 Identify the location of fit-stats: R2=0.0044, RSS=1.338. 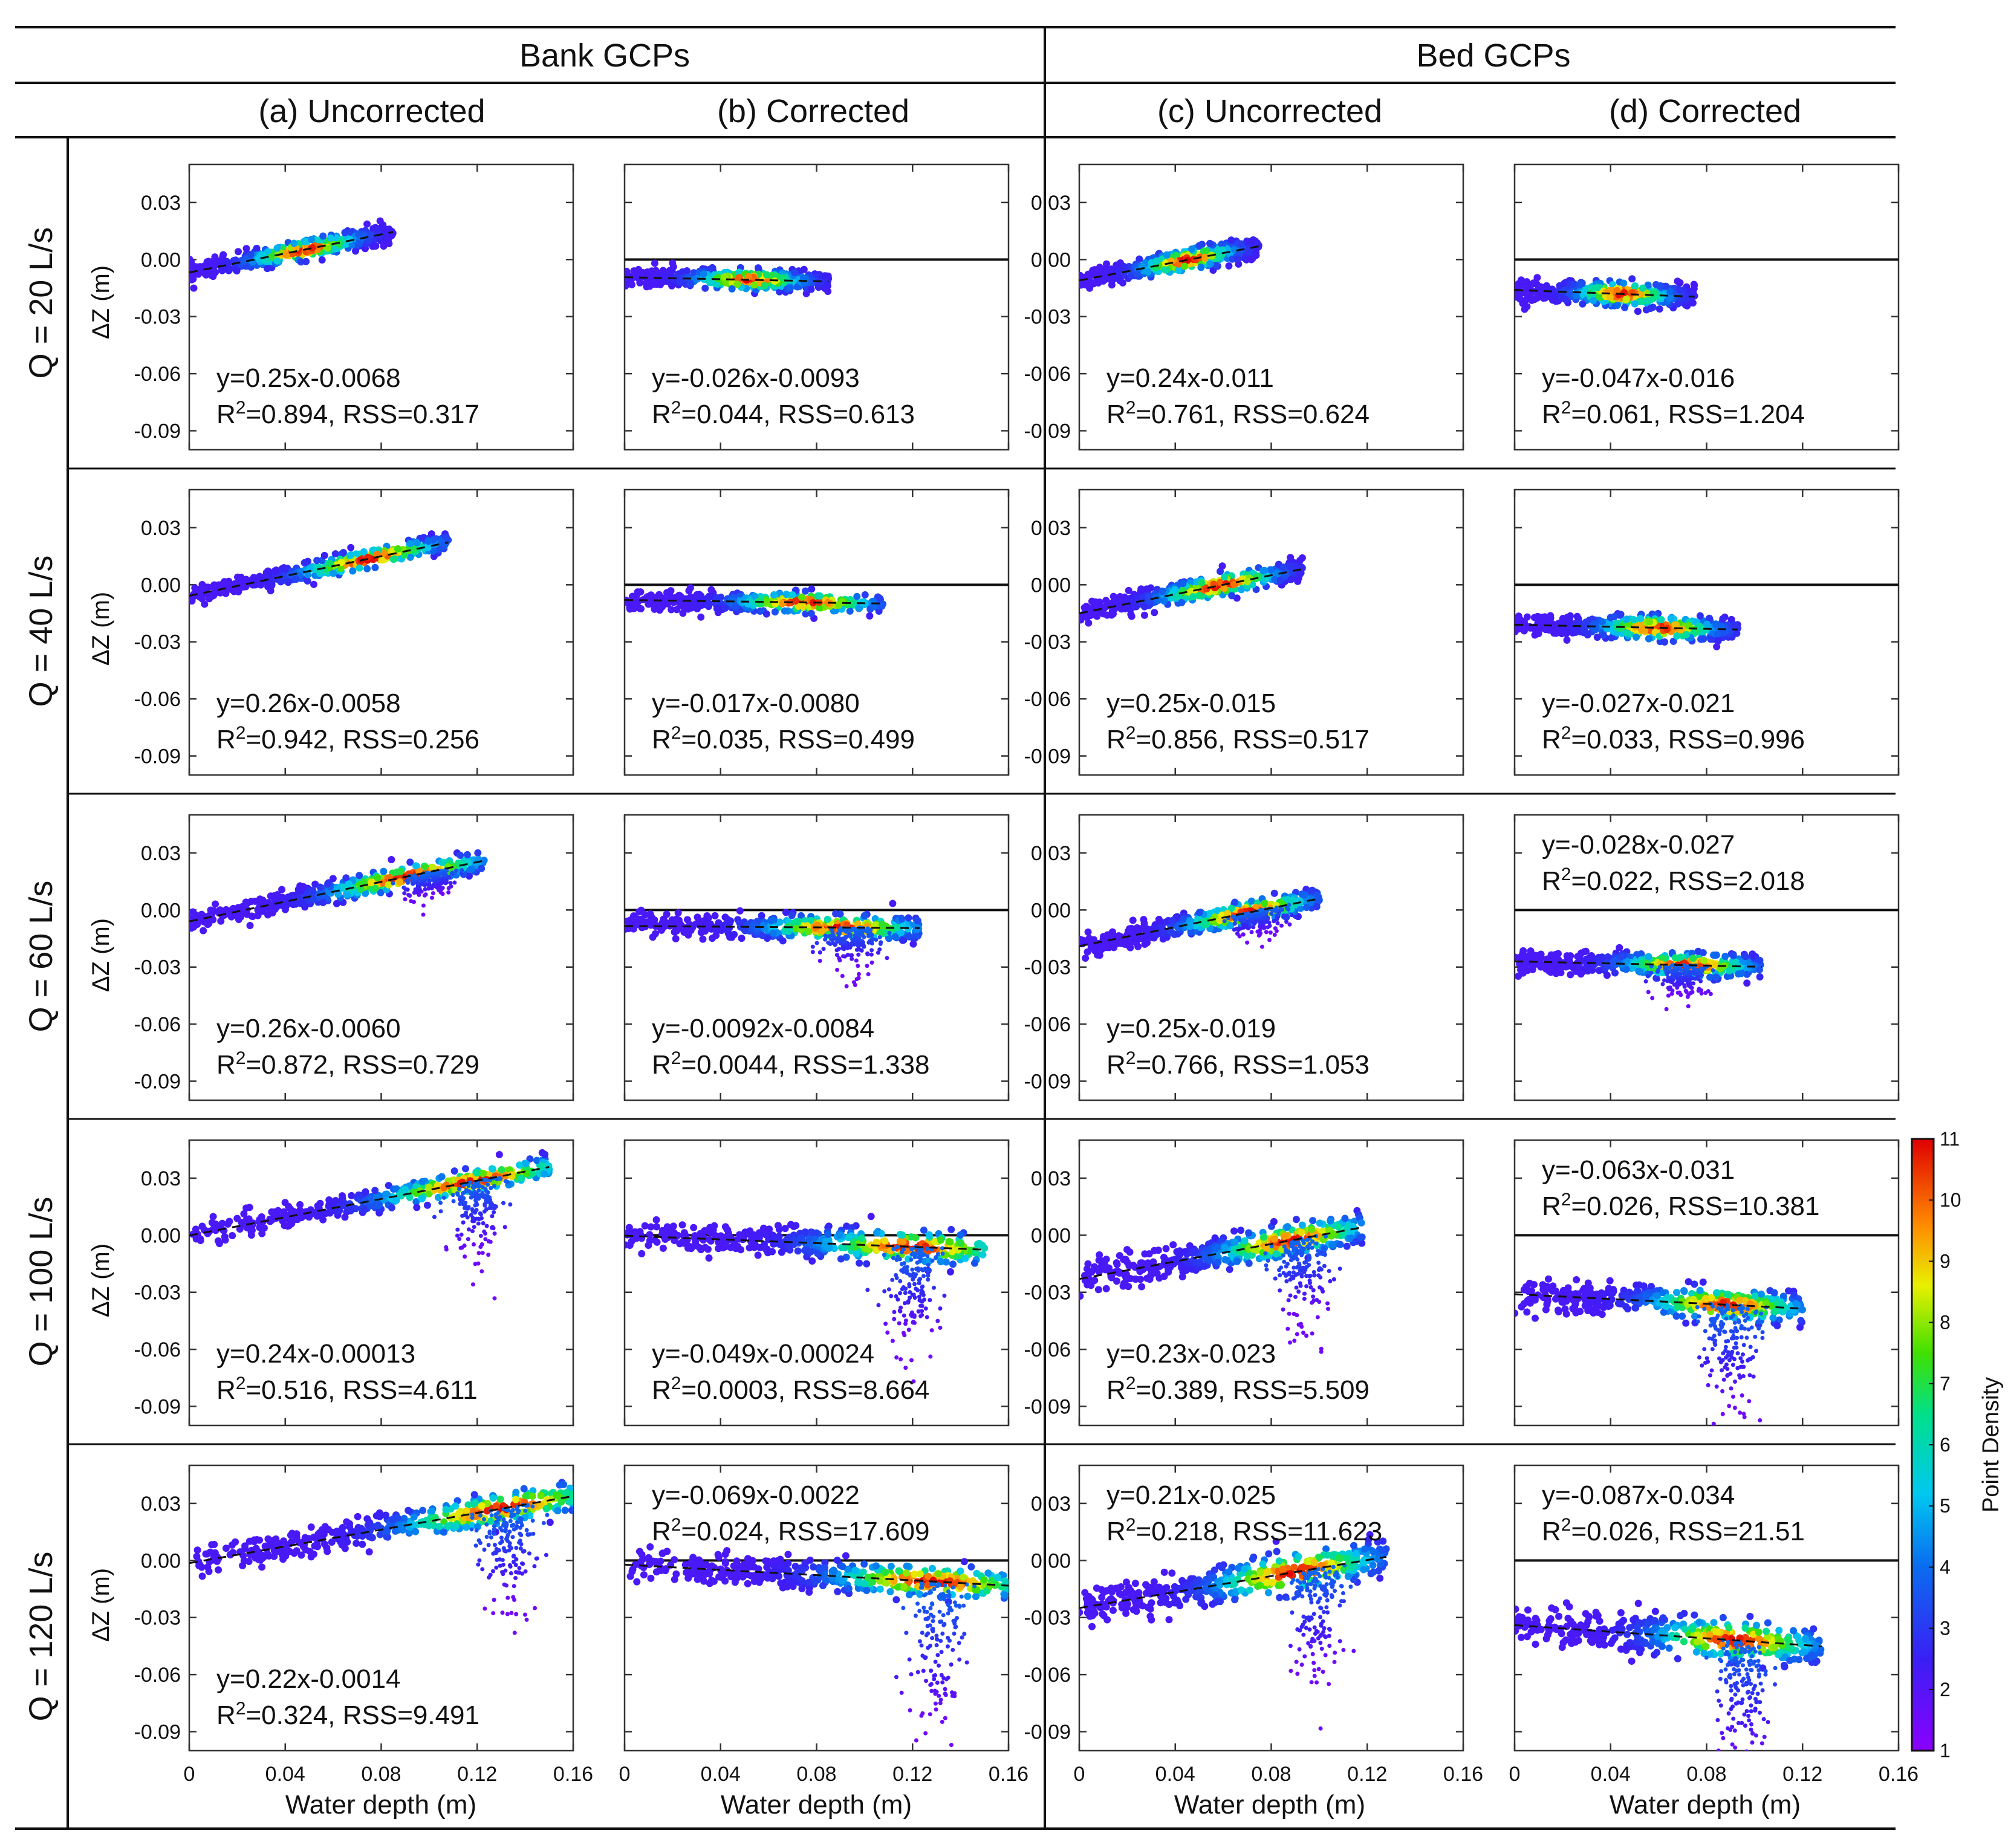
(790, 1064).